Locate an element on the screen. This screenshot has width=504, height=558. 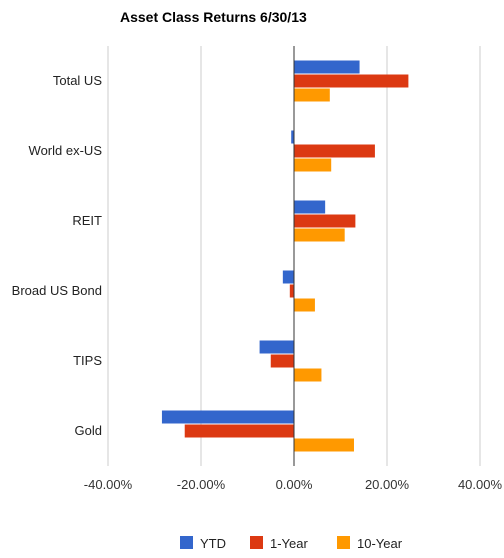
bar-ytd-tips is located at coordinates (276, 347).